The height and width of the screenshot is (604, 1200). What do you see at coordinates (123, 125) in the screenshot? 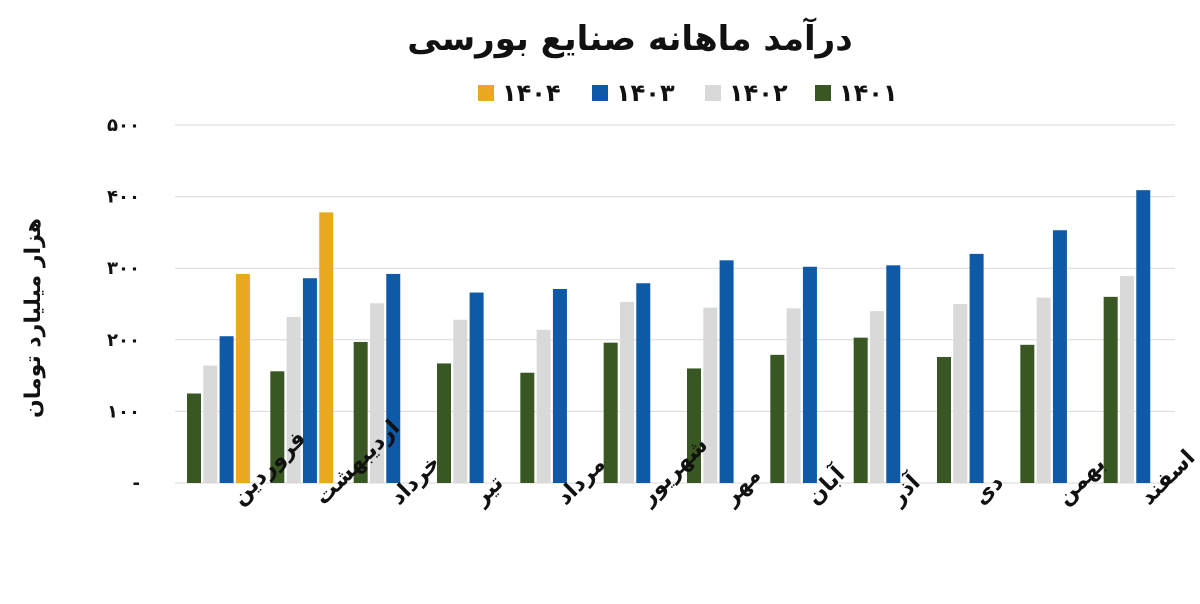
I see `y-tick-label: ۵۰۰` at bounding box center [123, 125].